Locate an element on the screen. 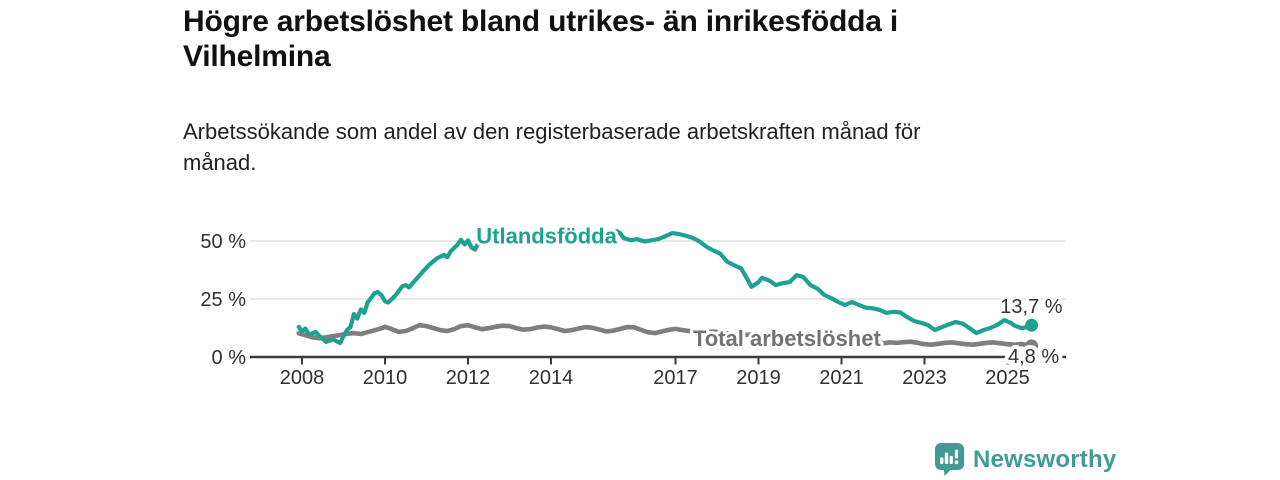 The height and width of the screenshot is (480, 1280). x-tick-label-2017: 2017 is located at coordinates (675, 378).